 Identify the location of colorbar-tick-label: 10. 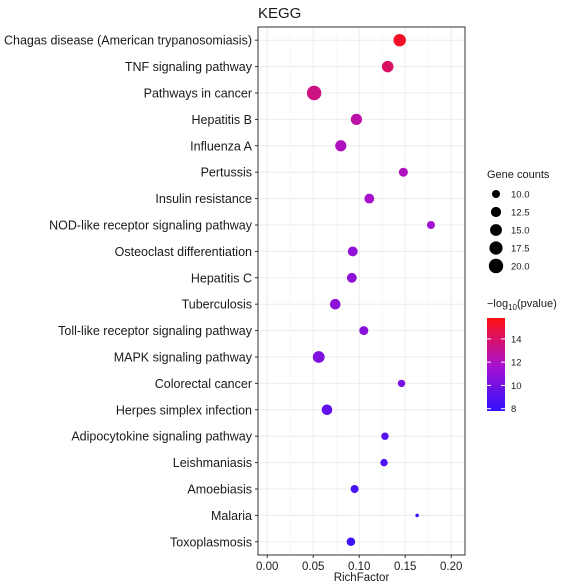
(516, 386).